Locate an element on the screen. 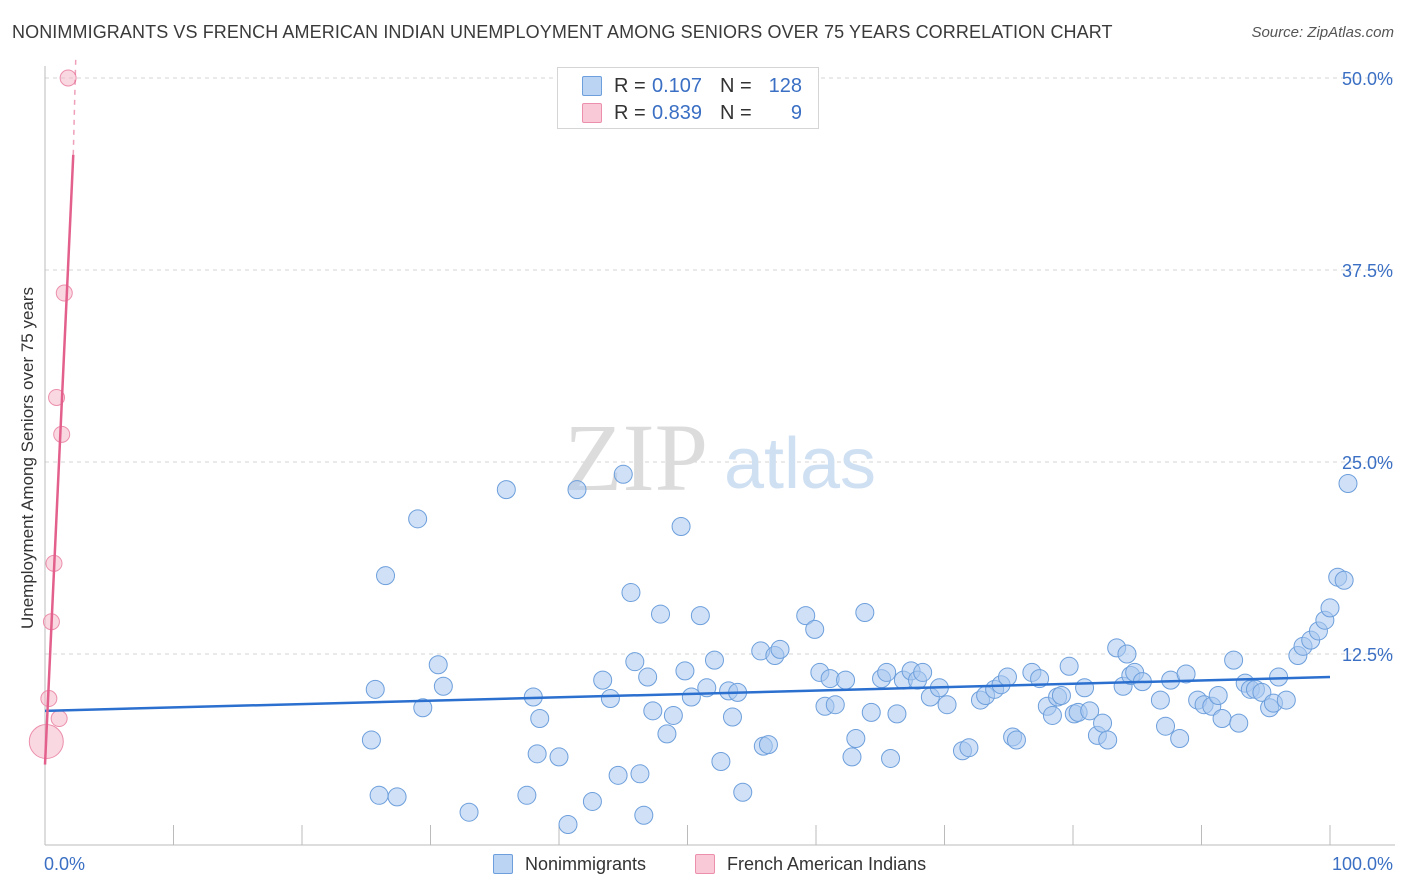  source-label: Source: ZipAtlas.com is located at coordinates (1322, 32).